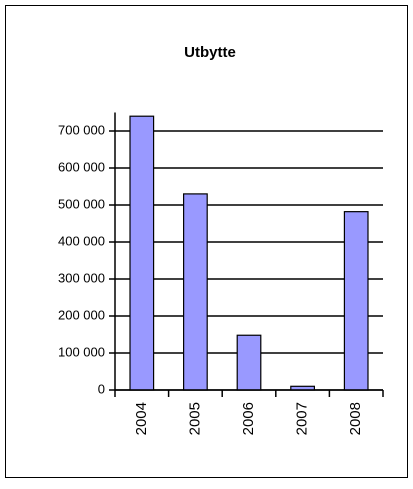 The image size is (413, 489). What do you see at coordinates (101, 388) in the screenshot?
I see `y-tick-label: 0` at bounding box center [101, 388].